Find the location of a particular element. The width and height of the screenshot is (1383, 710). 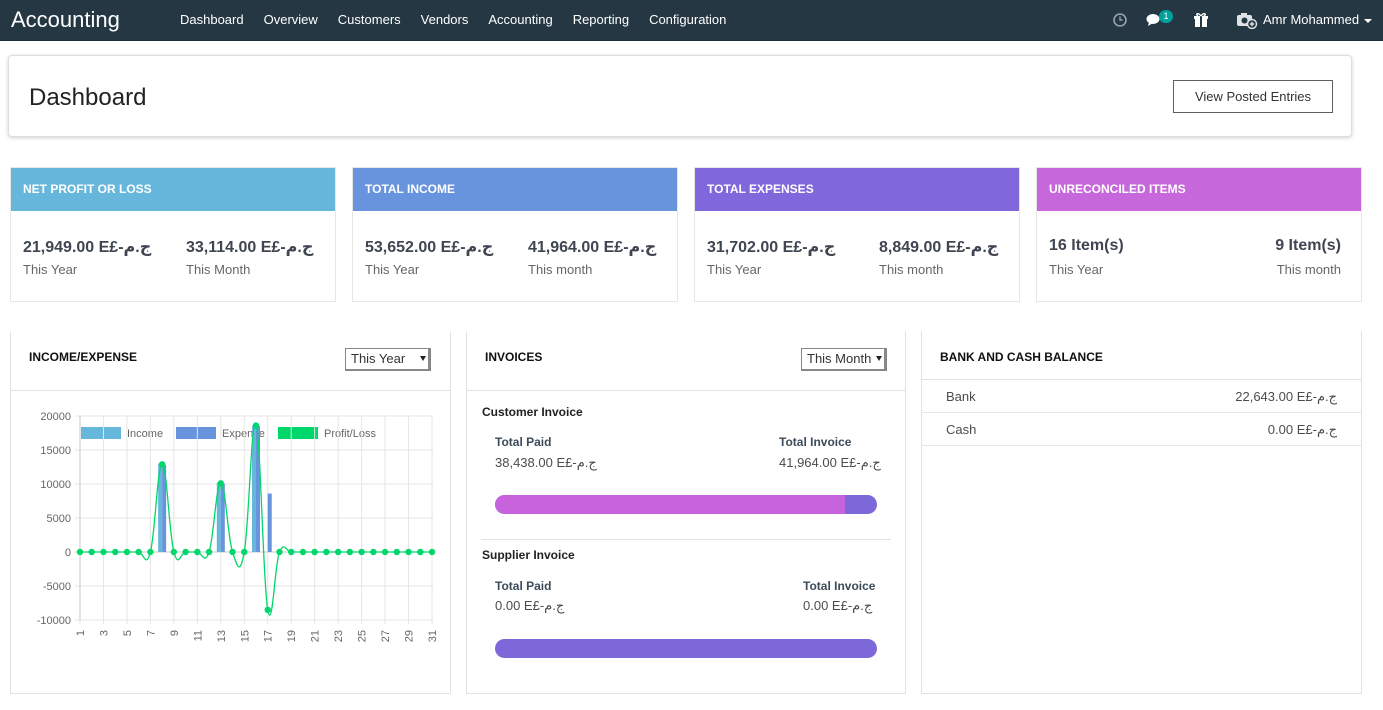

account-name: Cash is located at coordinates (961, 429).